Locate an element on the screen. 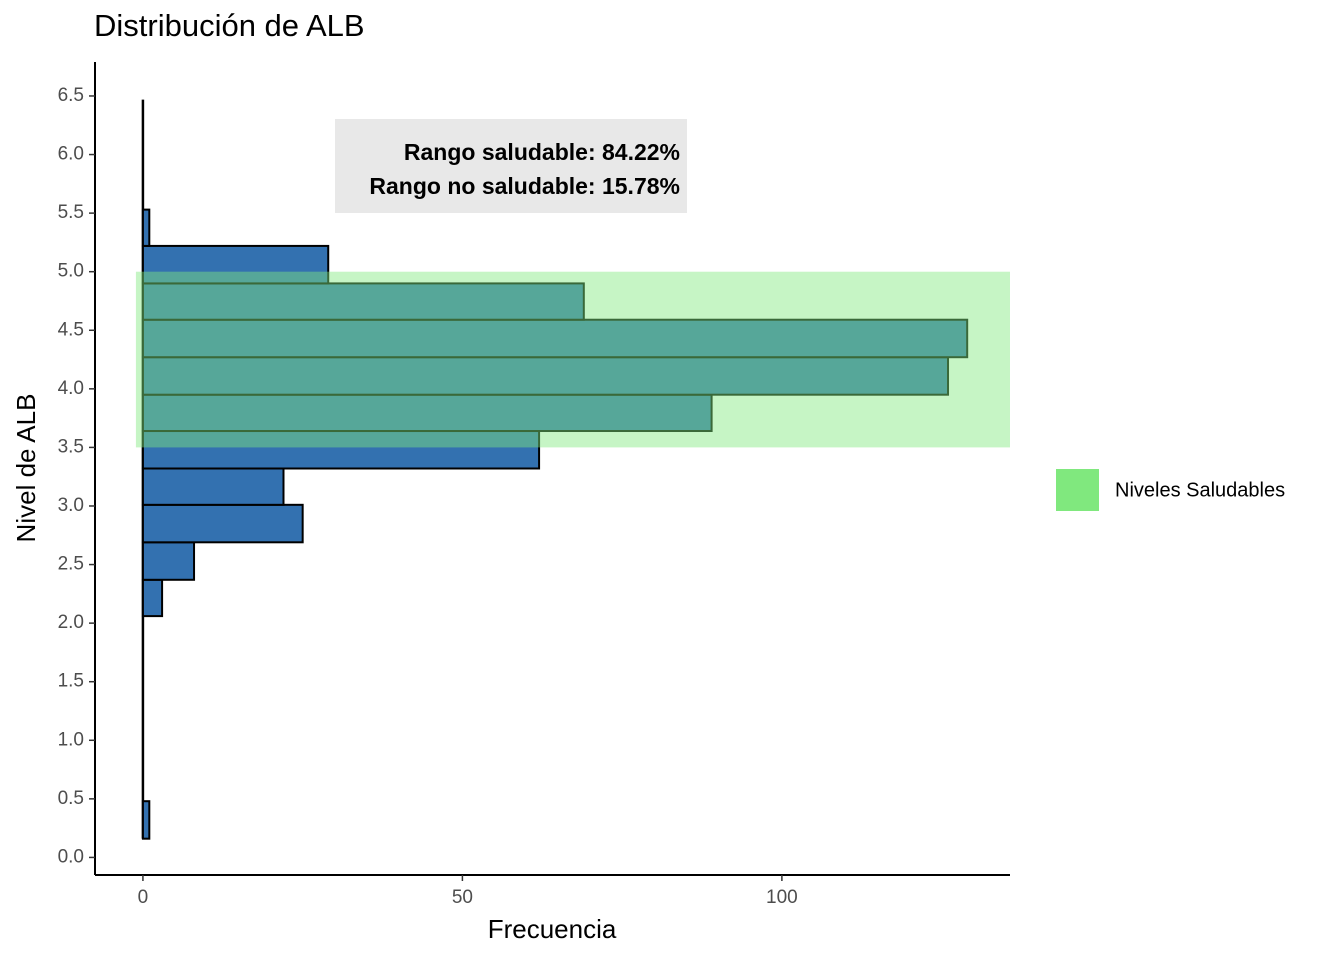 This screenshot has width=1344, height=960. legend-label: Niveles Saludables is located at coordinates (1200, 490).